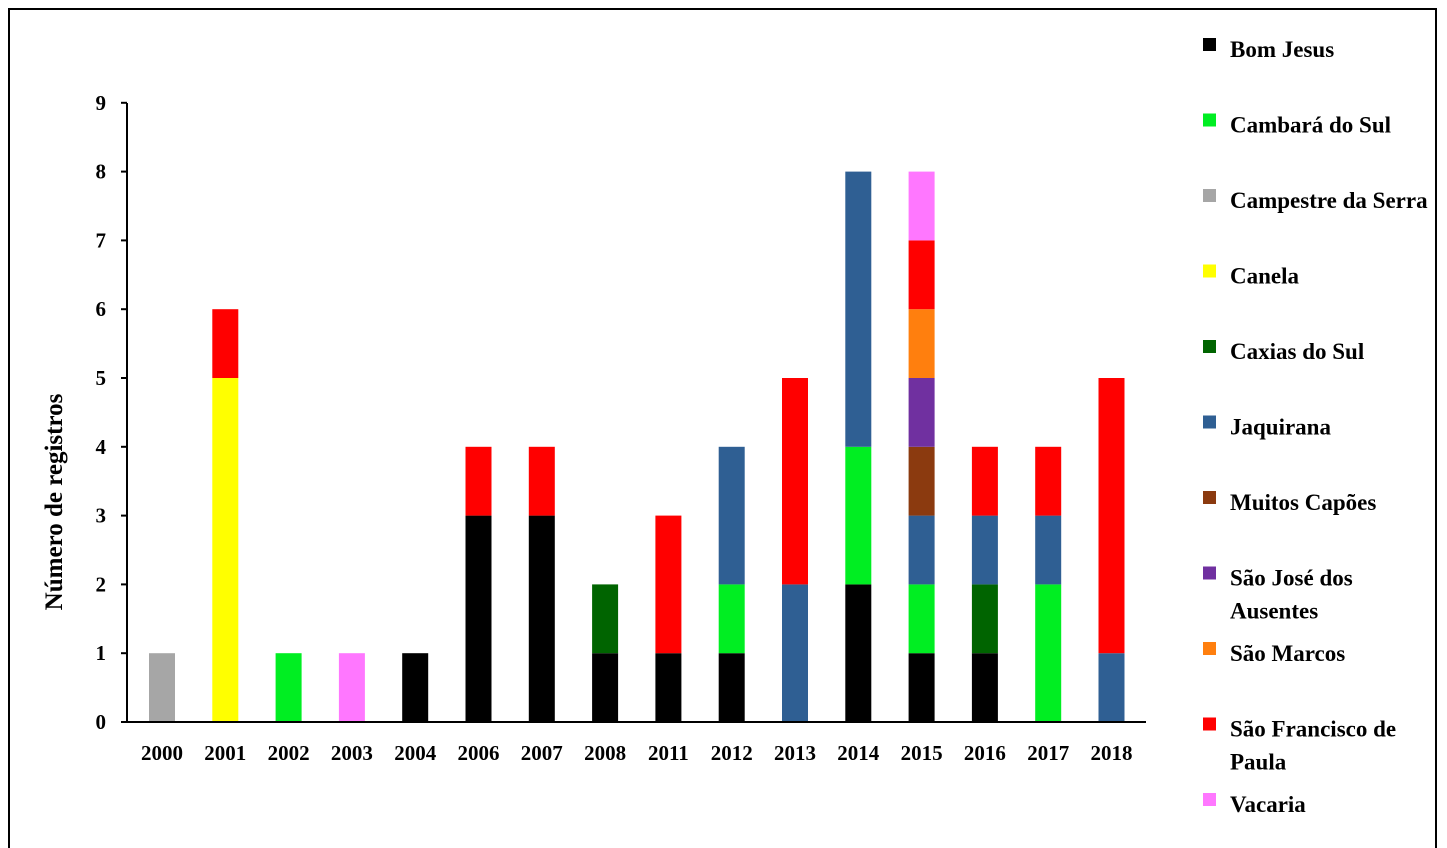 This screenshot has width=1447, height=848. What do you see at coordinates (101, 378) in the screenshot?
I see `y-tick-label: 5` at bounding box center [101, 378].